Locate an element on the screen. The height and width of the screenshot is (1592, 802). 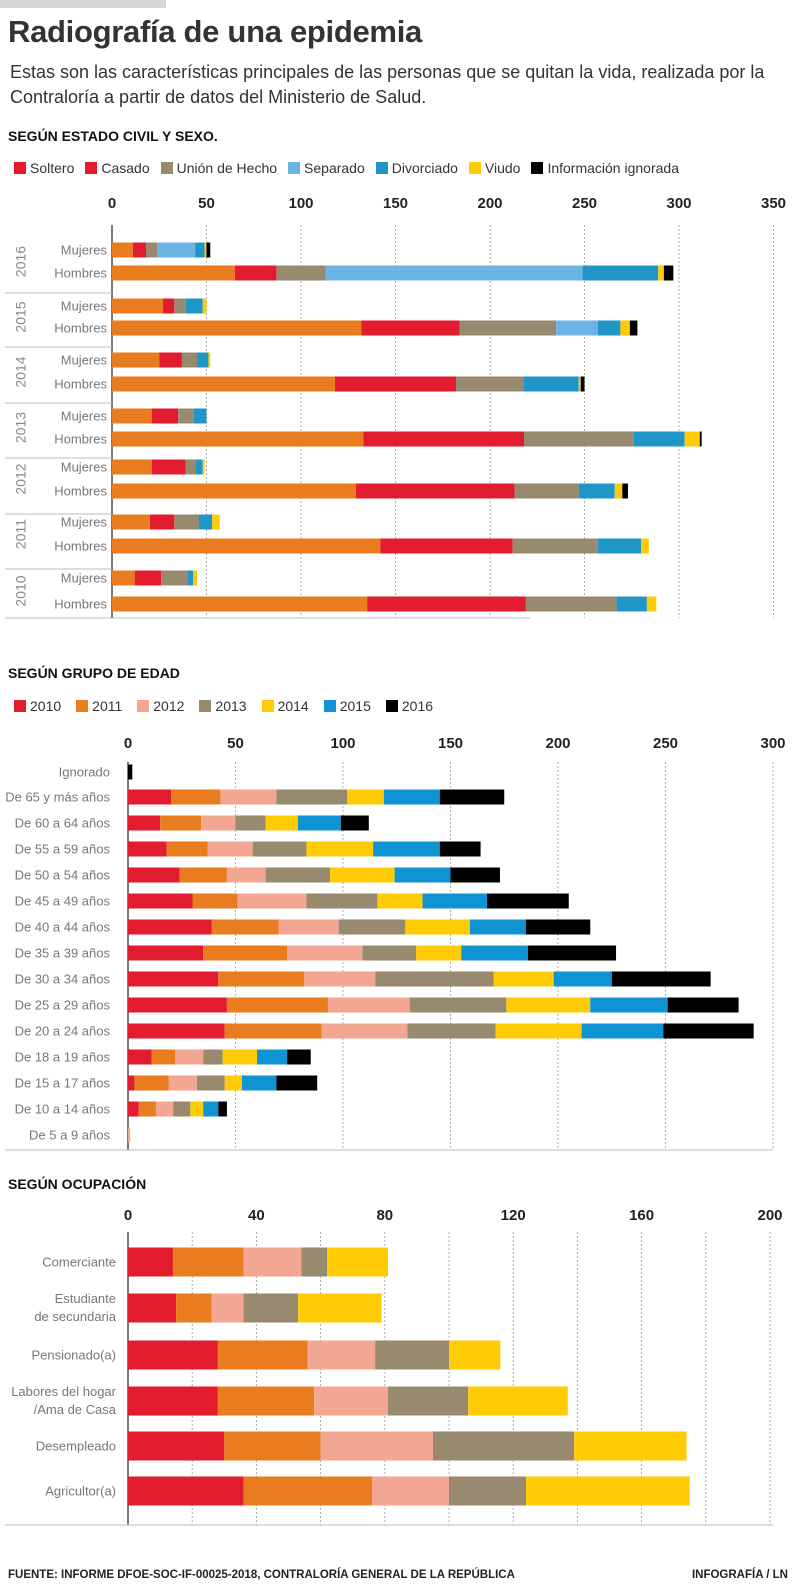
row-label: Comerciante is located at coordinates (79, 1262).